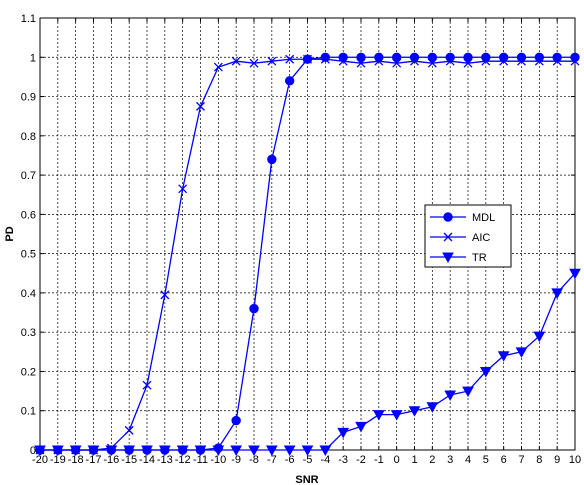  Describe the element at coordinates (290, 460) in the screenshot. I see `x-tick-label: -6` at that location.